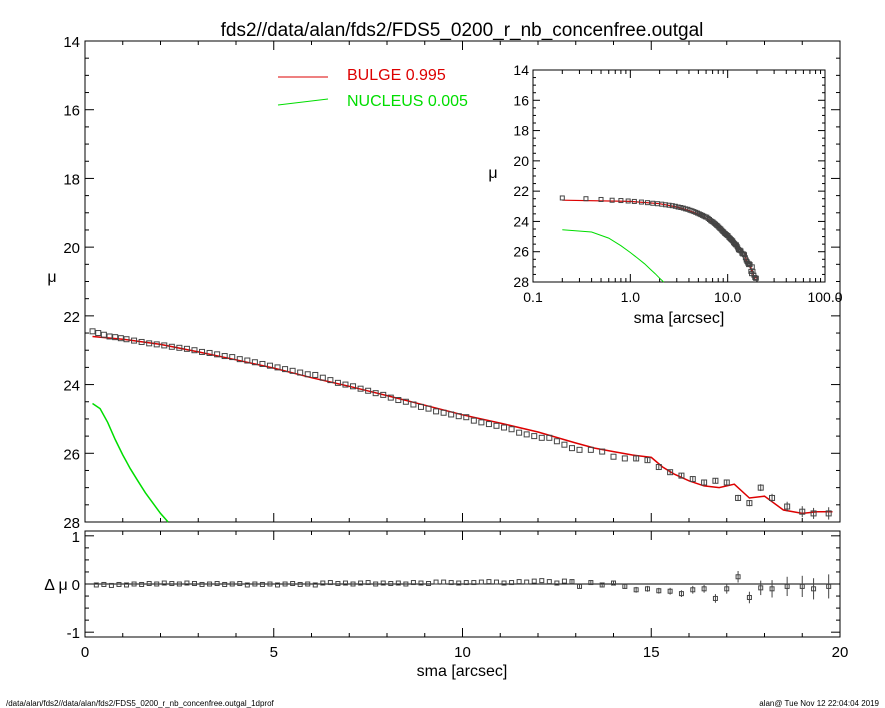 The height and width of the screenshot is (708, 885). I want to click on main-xlabel: sma [arcsec], so click(462, 671).